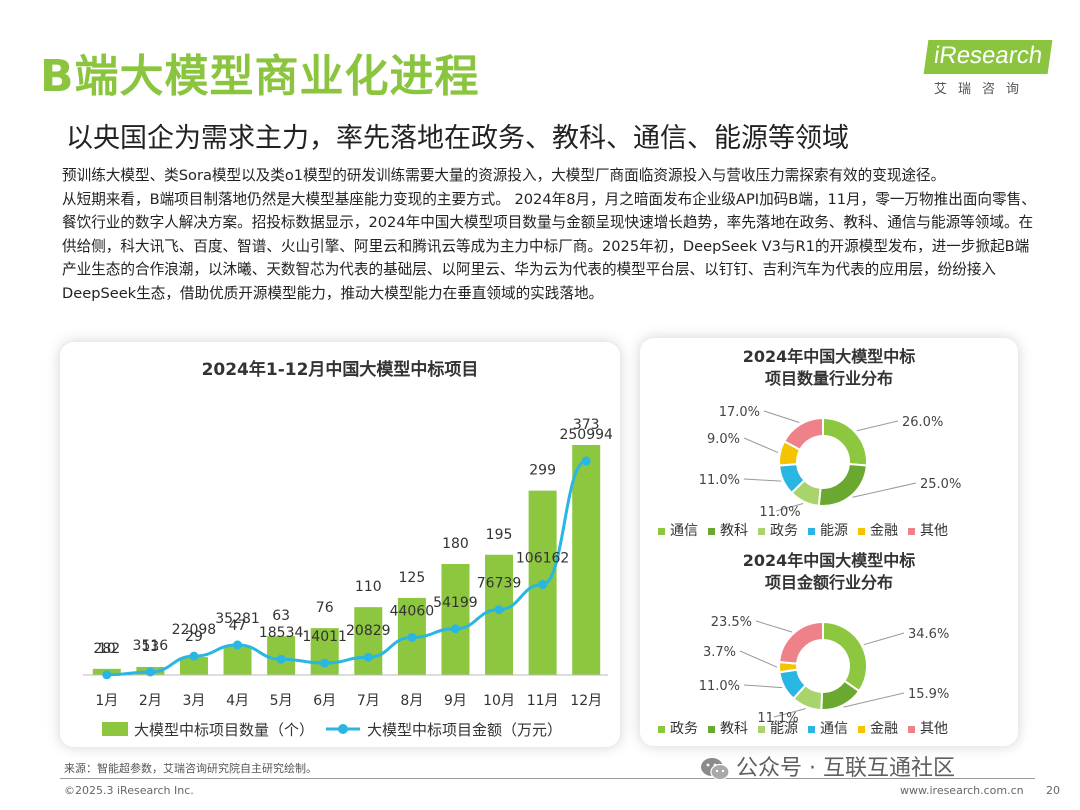 This screenshot has height=810, width=1080. Describe the element at coordinates (940, 484) in the screenshot. I see `slice-percent-label: 25.0%` at that location.